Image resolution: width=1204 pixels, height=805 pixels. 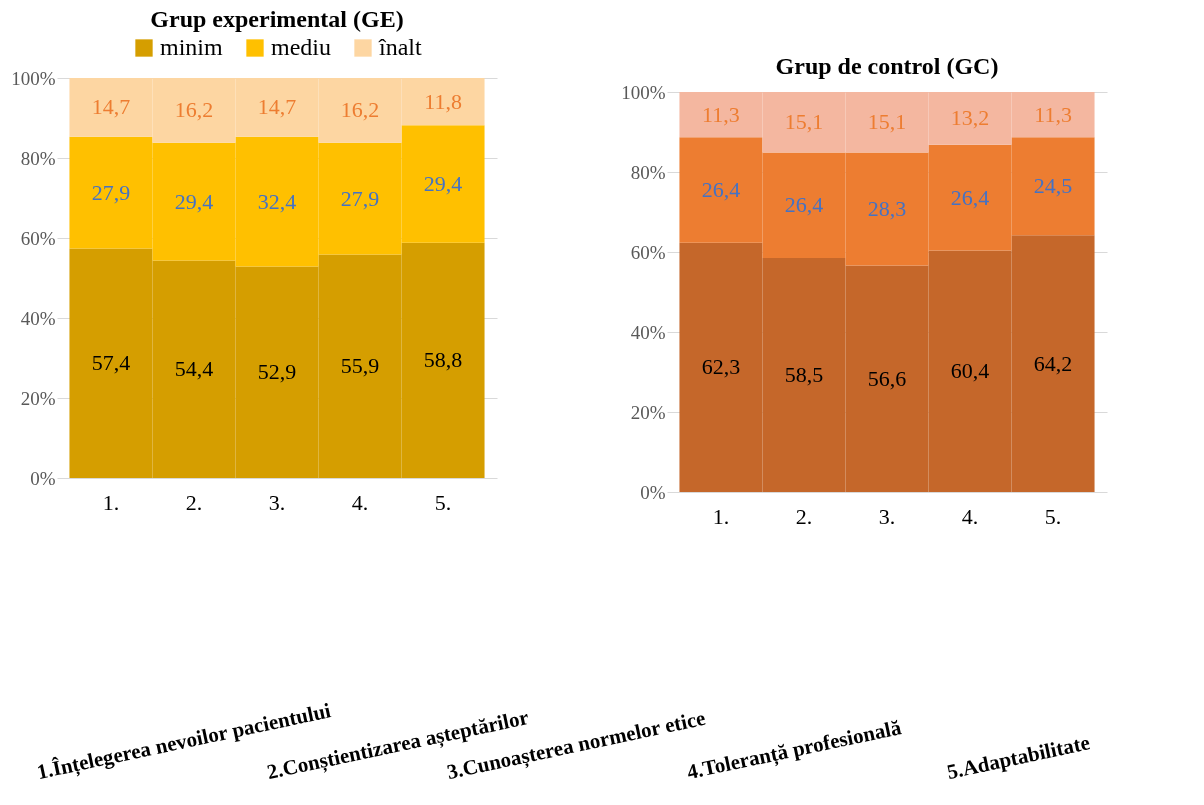 I want to click on data-label: 13,2, so click(x=970, y=118).